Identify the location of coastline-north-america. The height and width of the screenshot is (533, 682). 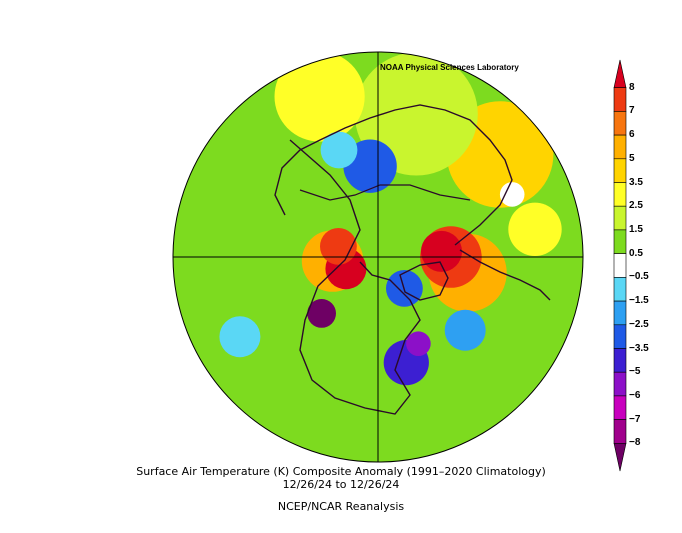
(355, 277).